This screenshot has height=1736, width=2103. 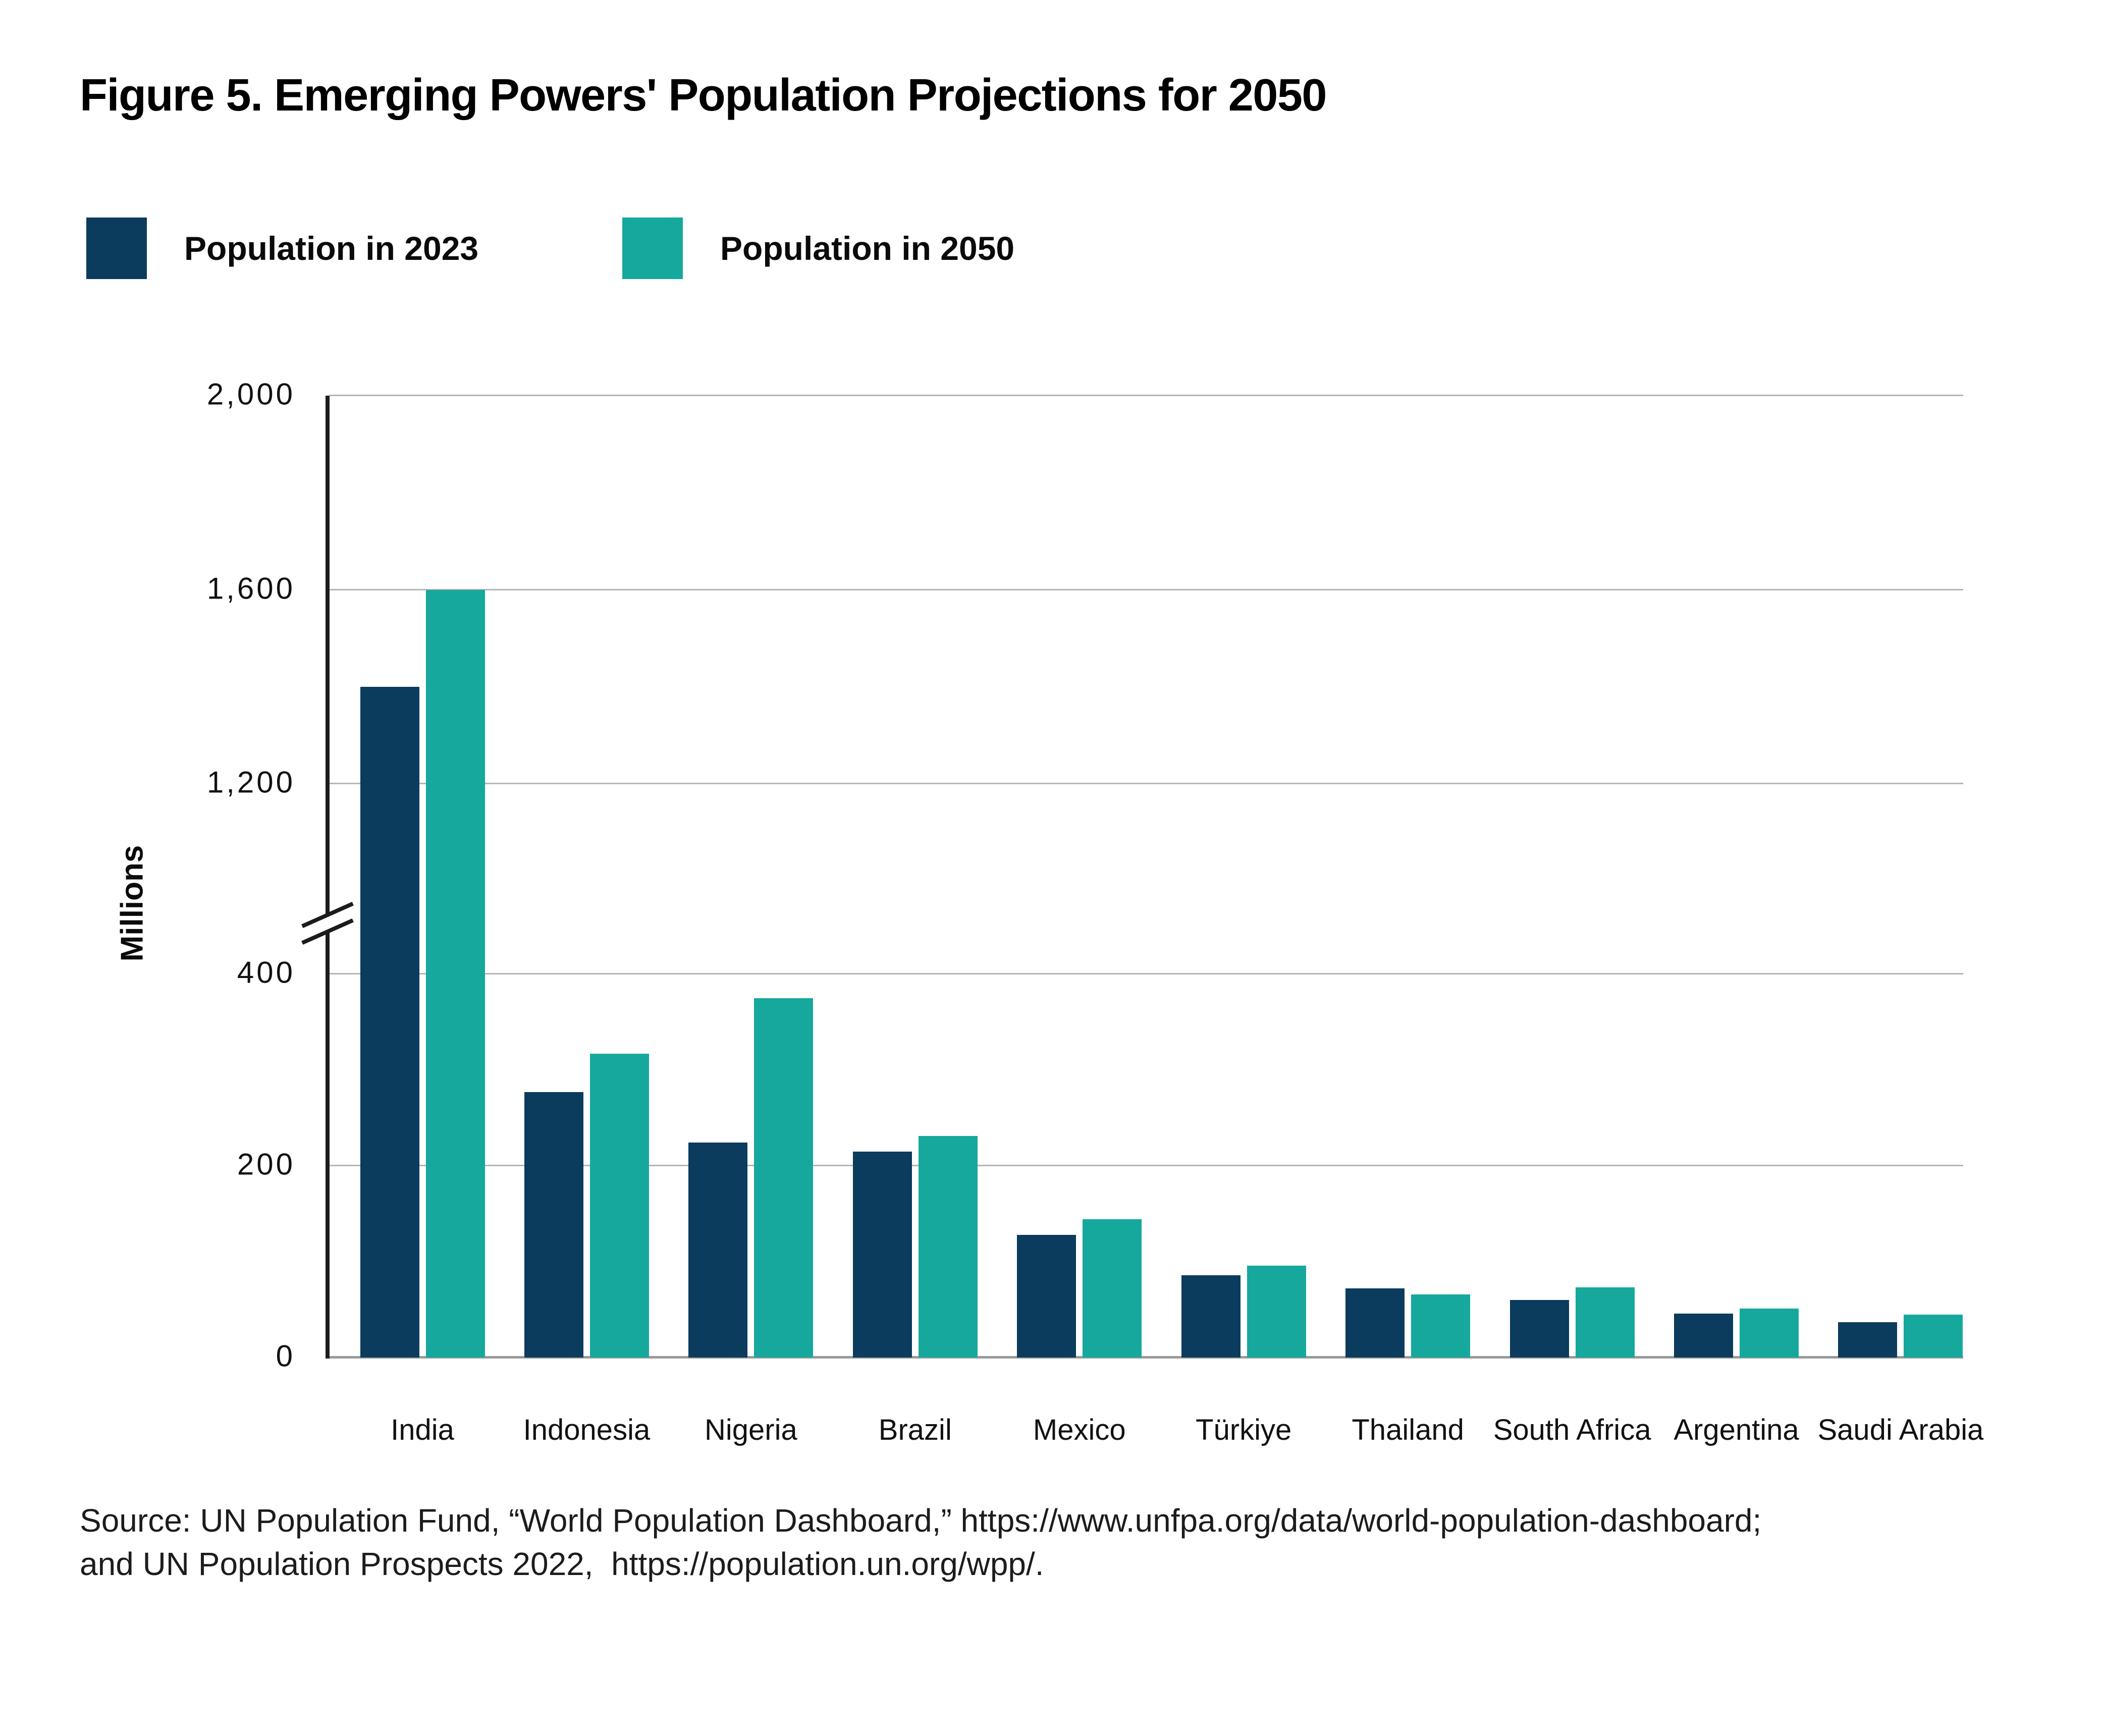 What do you see at coordinates (1769, 1333) in the screenshot?
I see `bar-2050-argentina` at bounding box center [1769, 1333].